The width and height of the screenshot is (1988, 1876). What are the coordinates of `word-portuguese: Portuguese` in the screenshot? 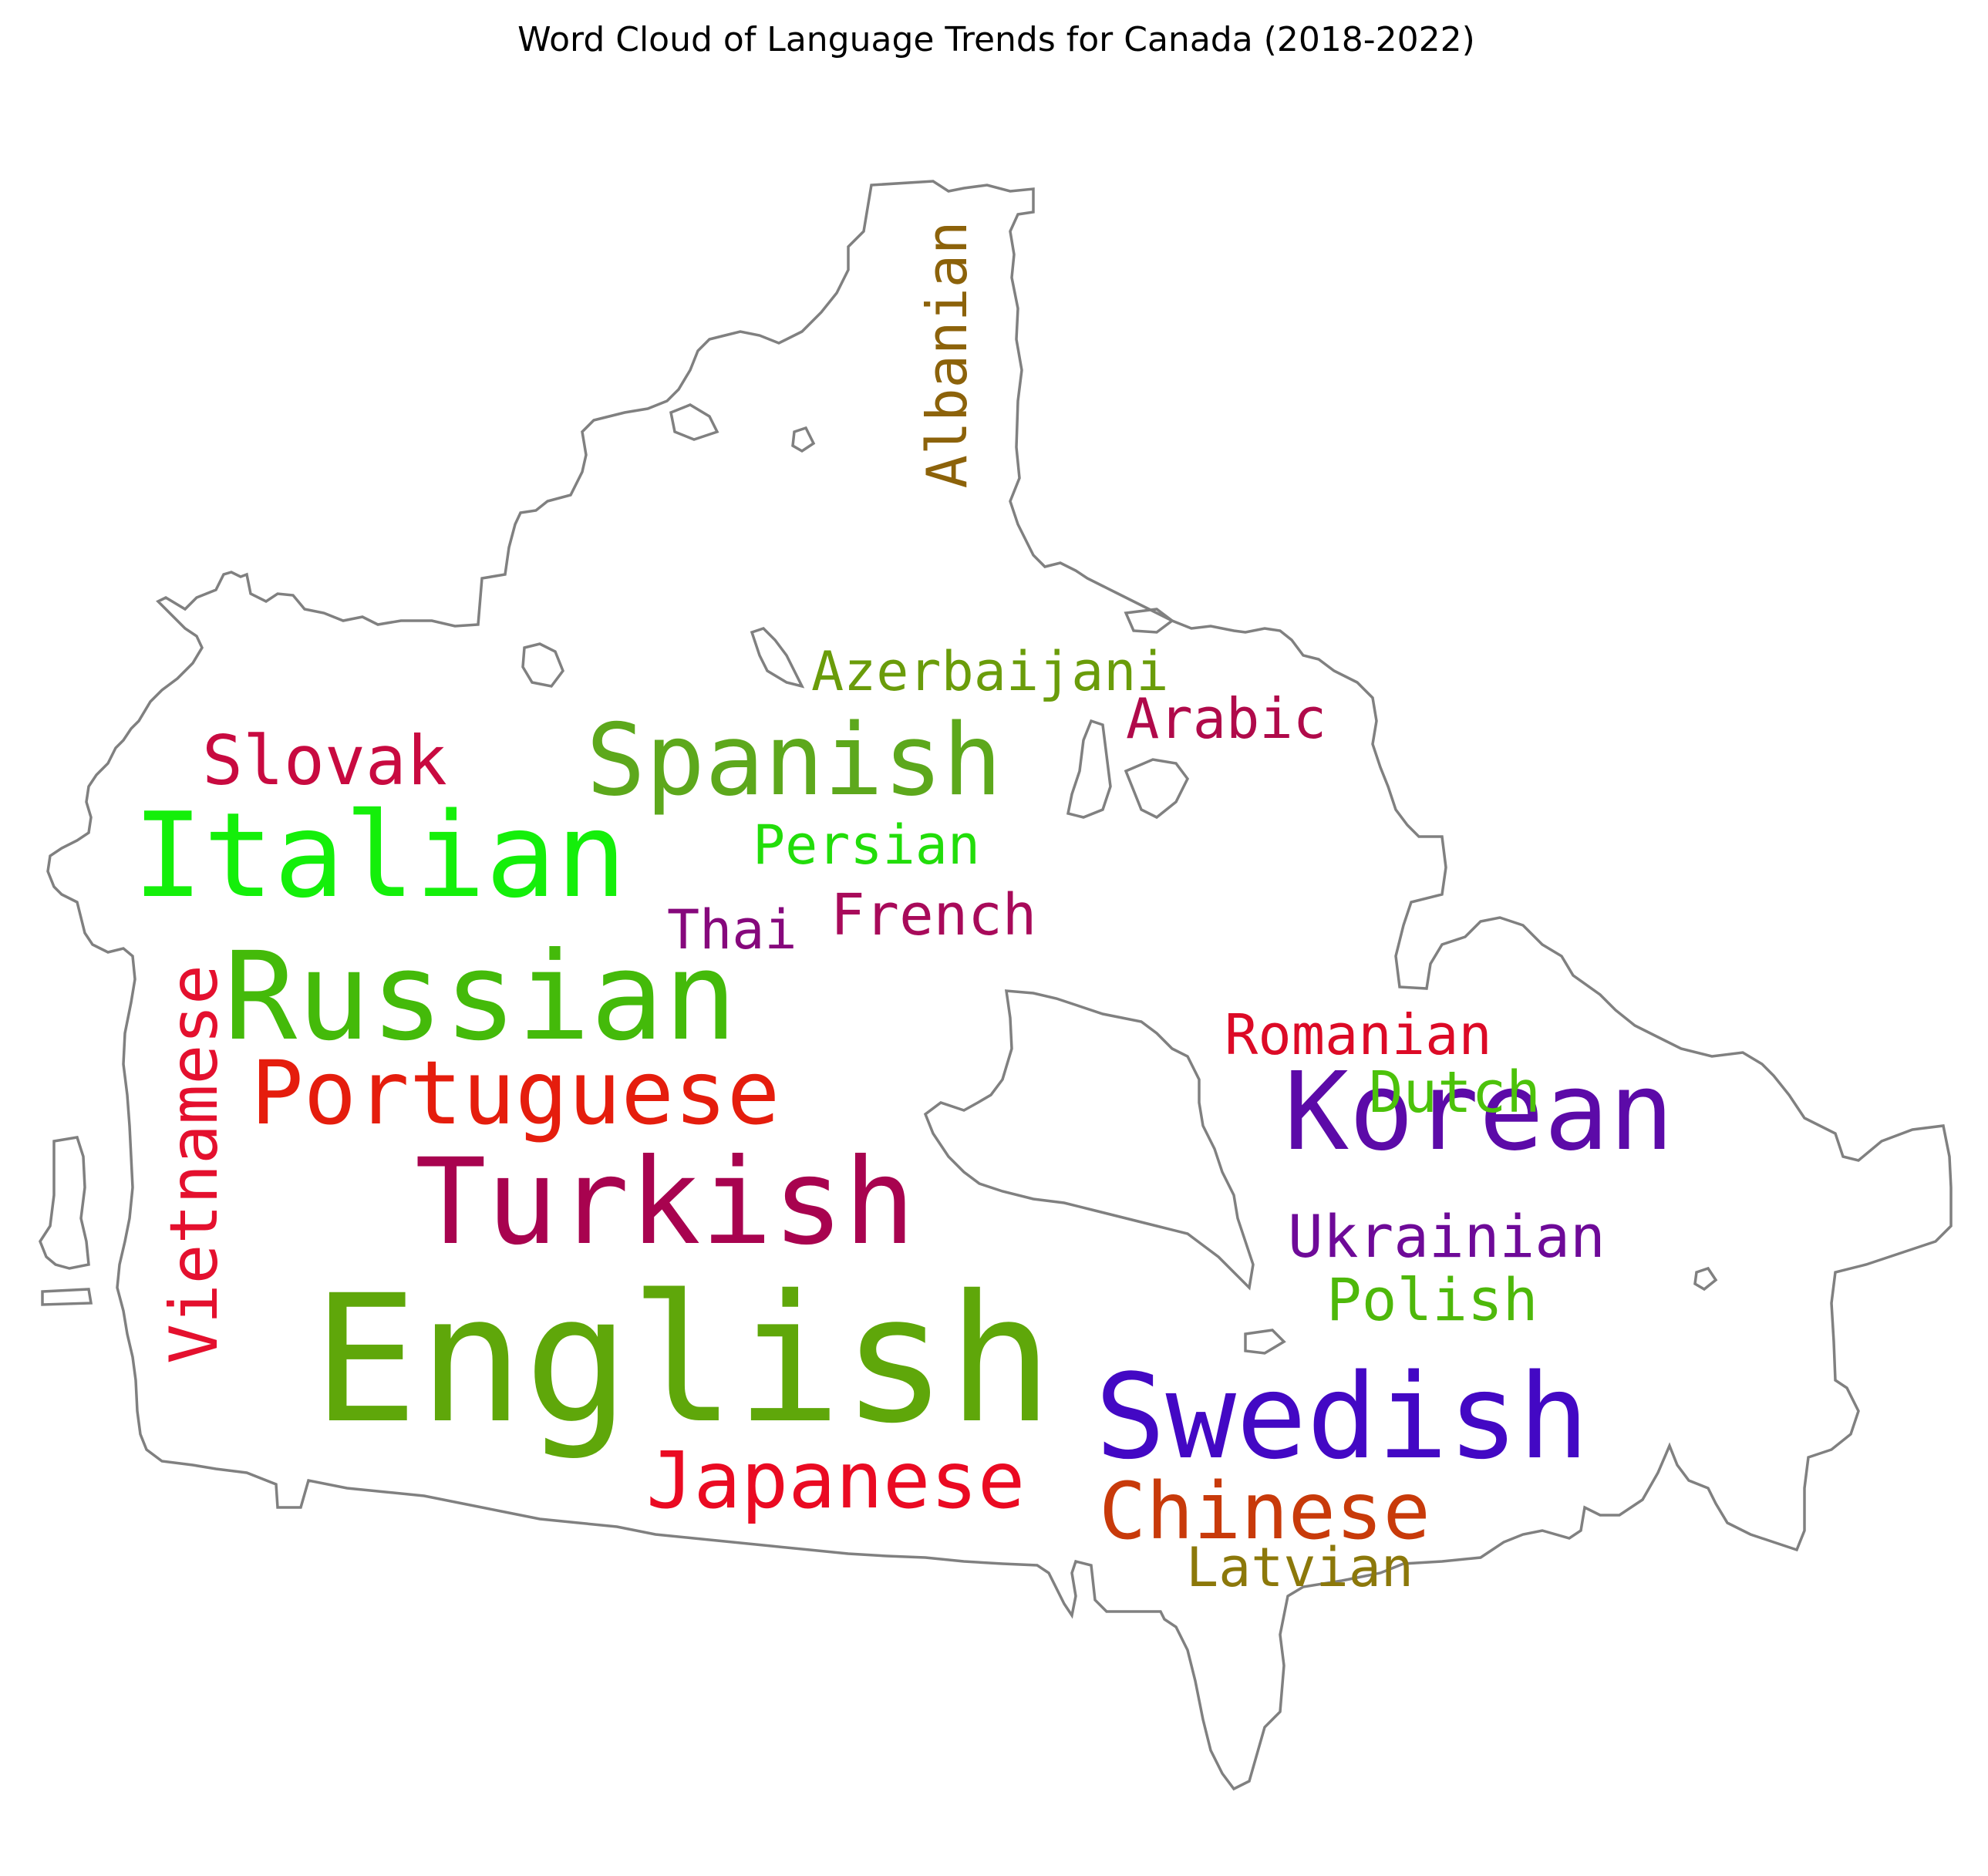 It's located at (515, 1093).